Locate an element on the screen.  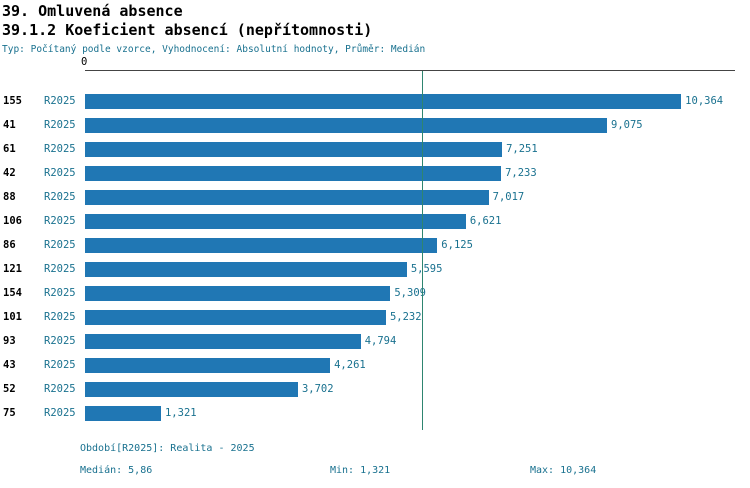
bar-value-label: 5,309 is located at coordinates (410, 293).